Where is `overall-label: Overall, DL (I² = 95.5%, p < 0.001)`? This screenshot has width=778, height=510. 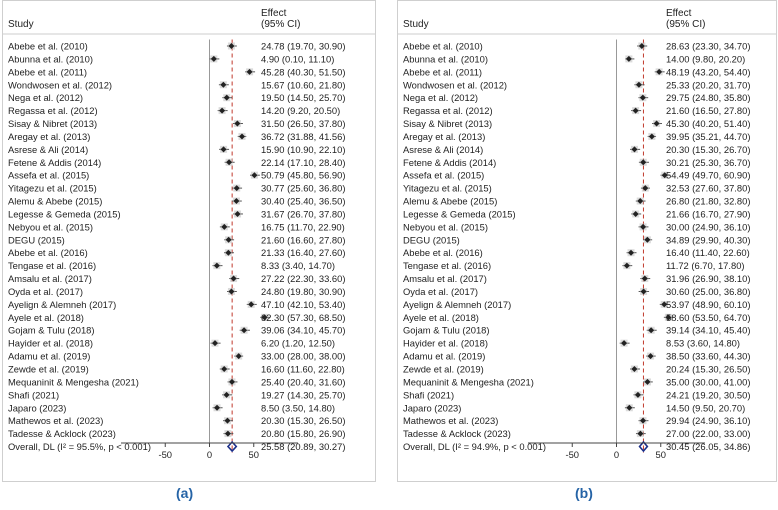
overall-label: Overall, DL (I² = 95.5%, p < 0.001) is located at coordinates (79, 446).